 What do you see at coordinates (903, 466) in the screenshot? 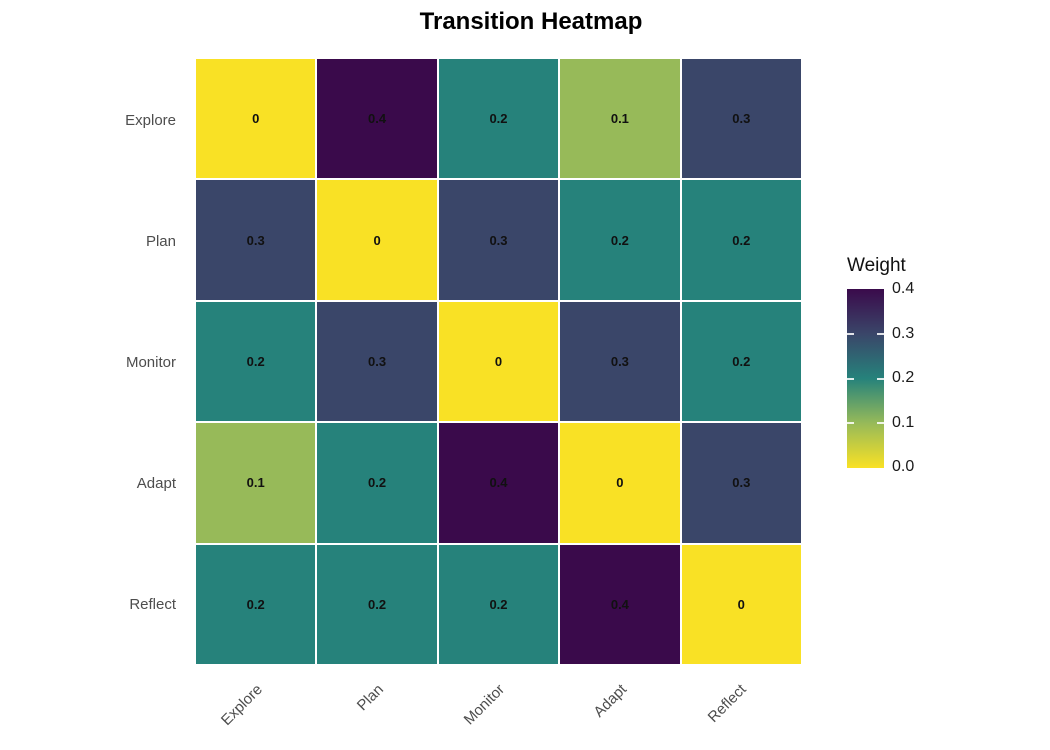
I see `legend-label: 0.0` at bounding box center [903, 466].